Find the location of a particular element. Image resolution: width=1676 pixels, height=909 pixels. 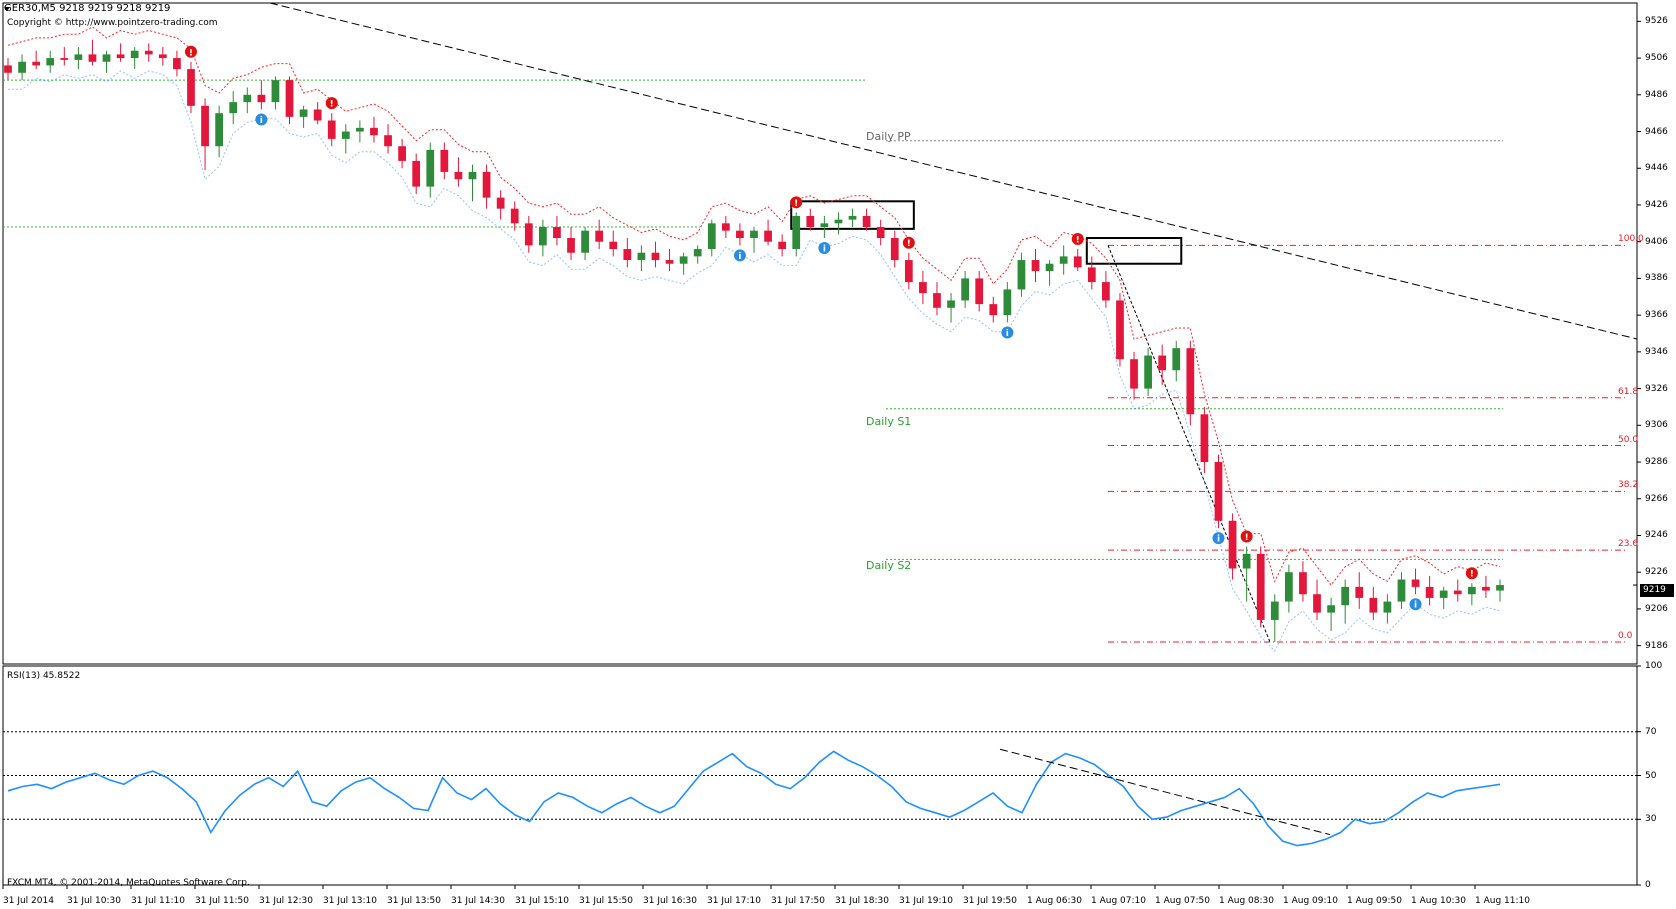

price-axis-label: 9346 is located at coordinates (1656, 351).